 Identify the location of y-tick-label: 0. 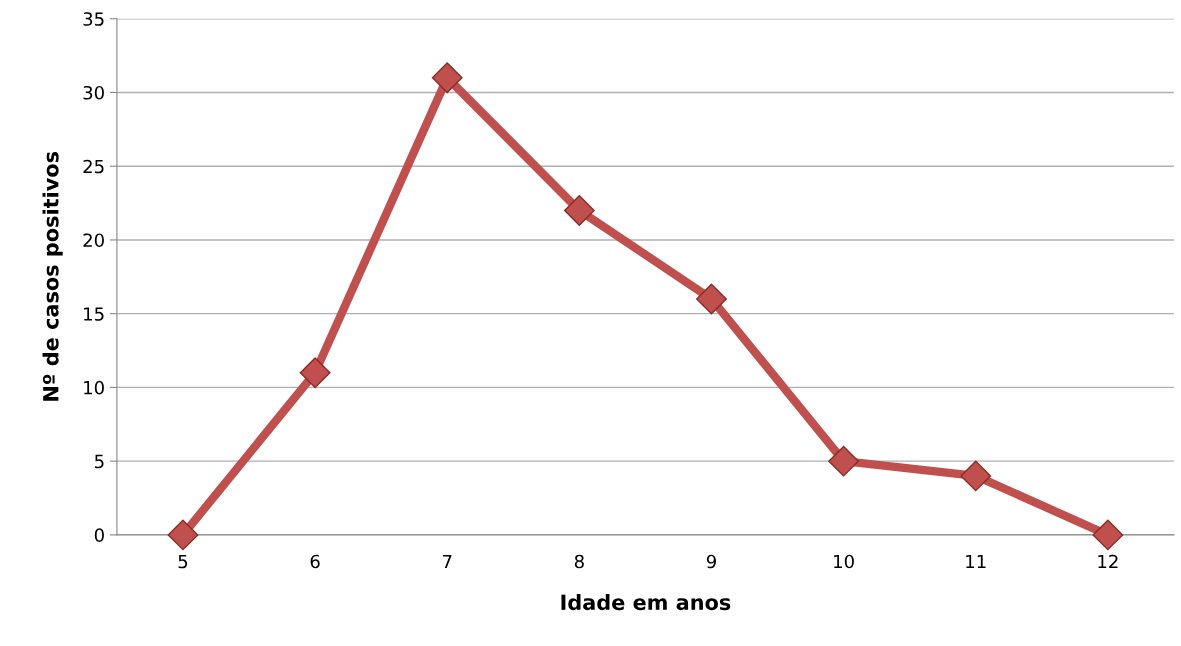
(99, 535).